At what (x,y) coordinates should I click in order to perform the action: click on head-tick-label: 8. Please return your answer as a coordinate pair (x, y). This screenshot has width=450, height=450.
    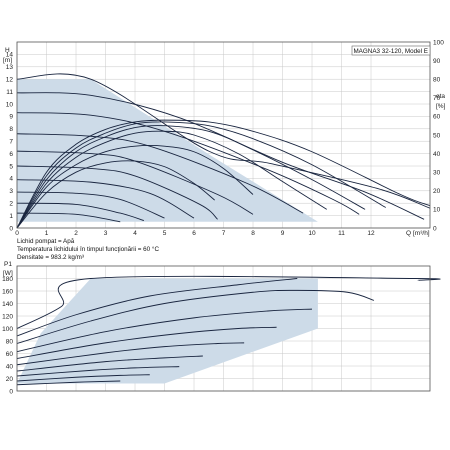
    Looking at the image, I should click on (11, 129).